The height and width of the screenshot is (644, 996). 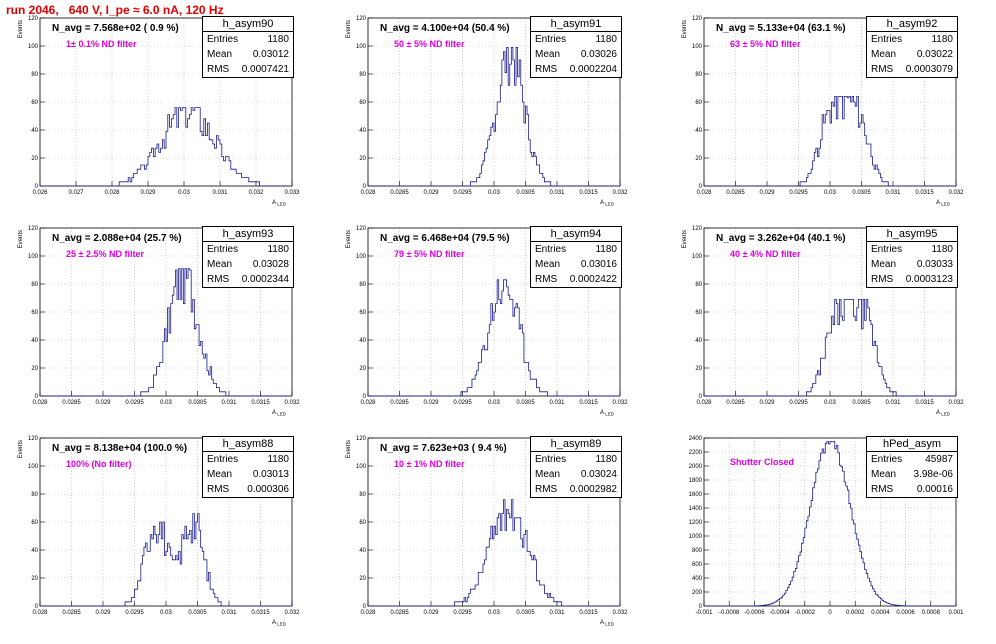 I want to click on stats-row-mean: Mean 0.03033, so click(x=912, y=264).